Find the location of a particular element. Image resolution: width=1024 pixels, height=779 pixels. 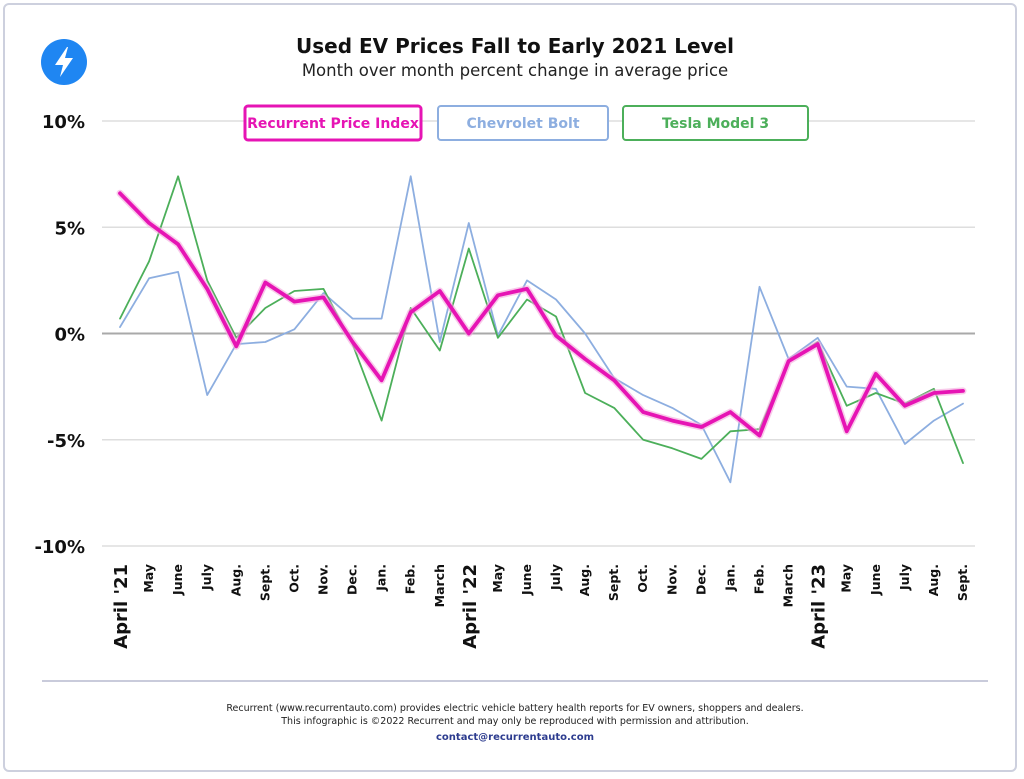

y-tick-label: 10% is located at coordinates (63, 122).